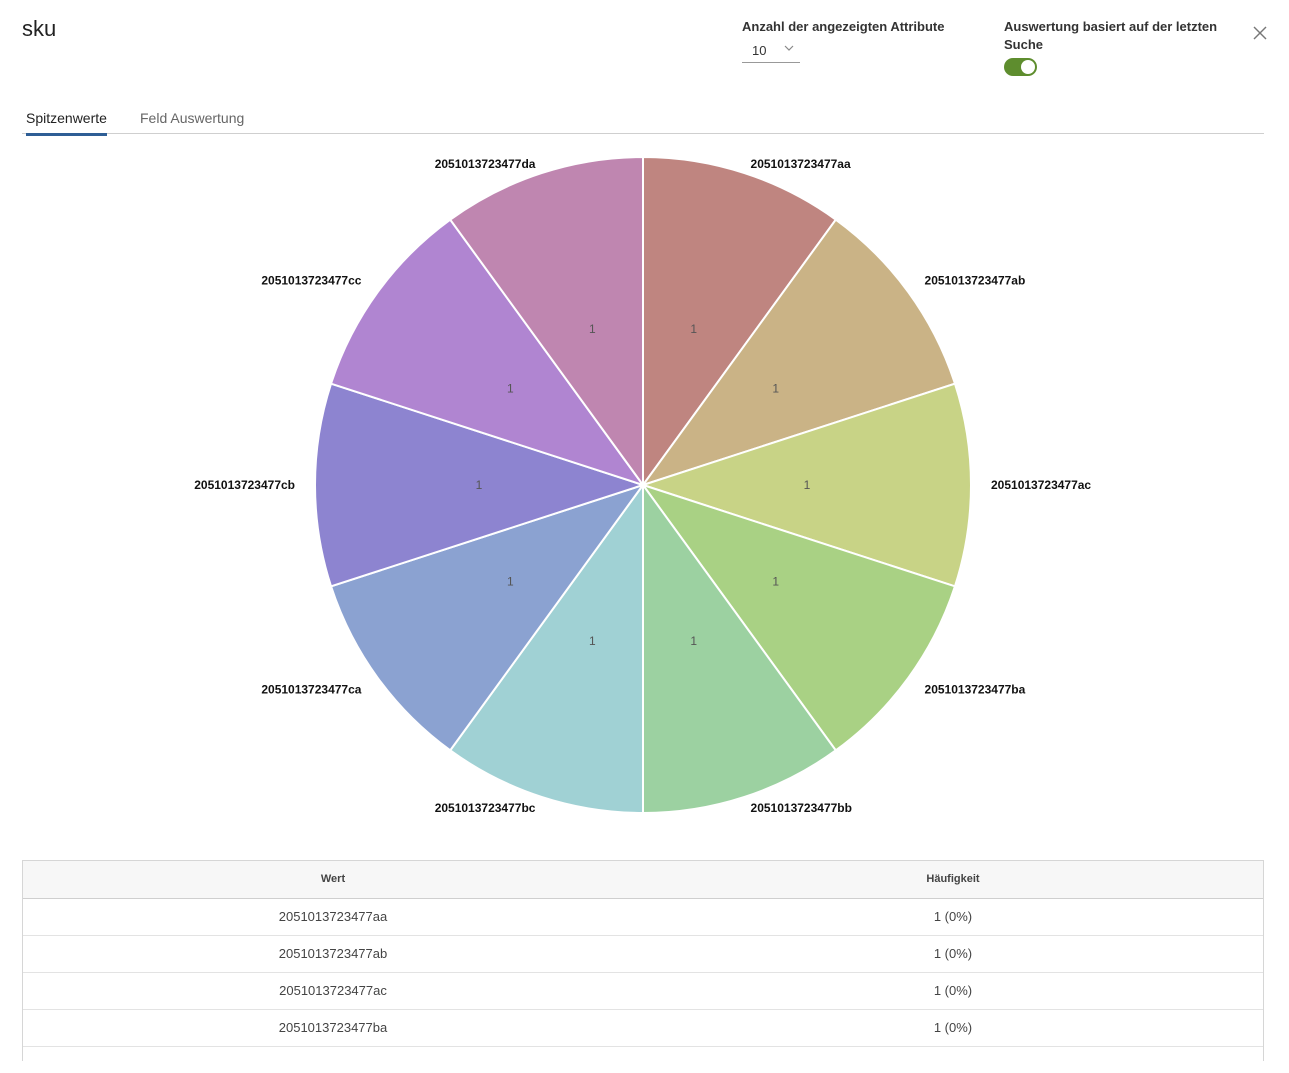  I want to click on pie-slice-2051013723477cb, so click(480, 485).